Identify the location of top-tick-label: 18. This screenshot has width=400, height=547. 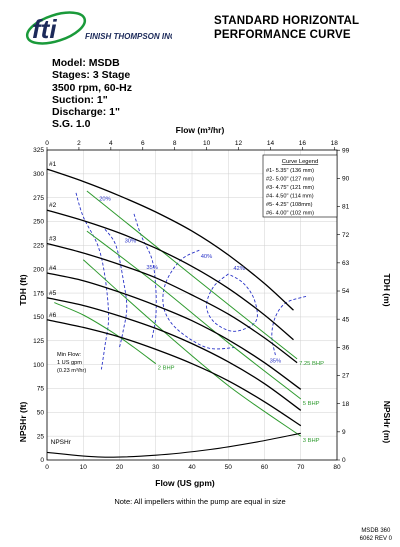
(335, 143).